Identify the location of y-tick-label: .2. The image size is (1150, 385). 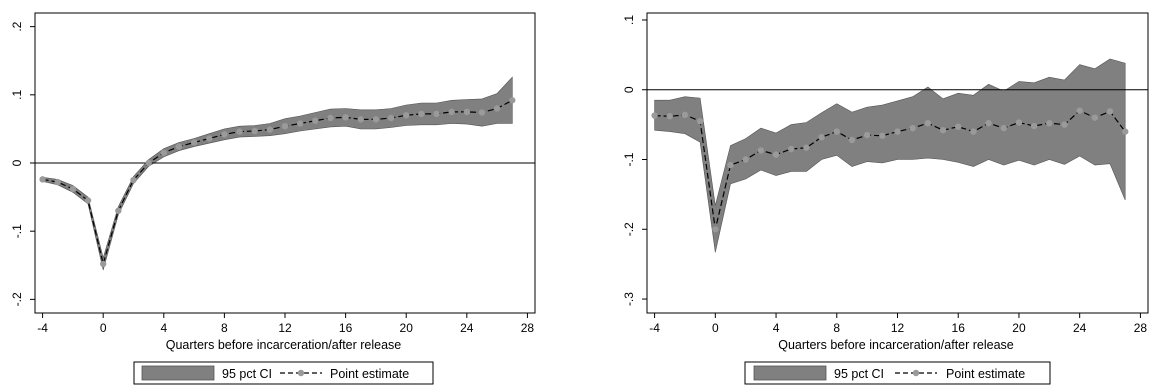
(17, 26).